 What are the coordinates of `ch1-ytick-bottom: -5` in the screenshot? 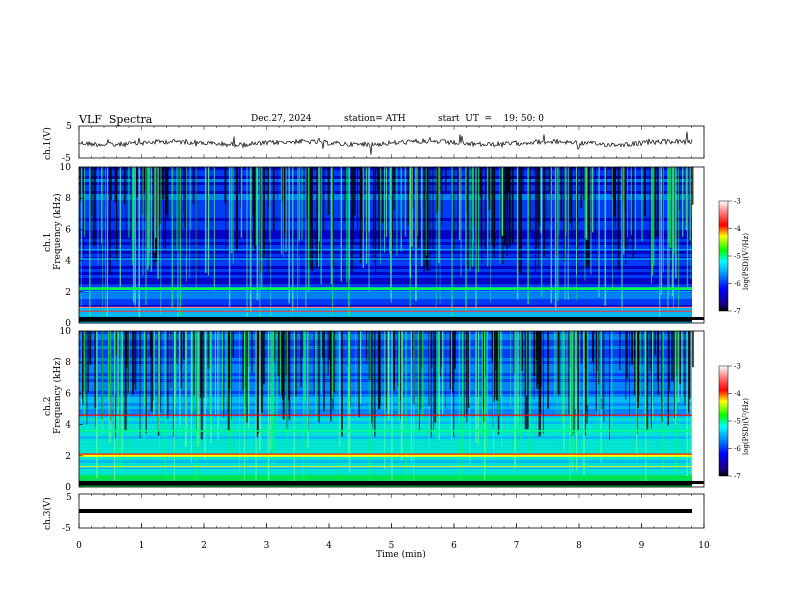 It's located at (66, 159).